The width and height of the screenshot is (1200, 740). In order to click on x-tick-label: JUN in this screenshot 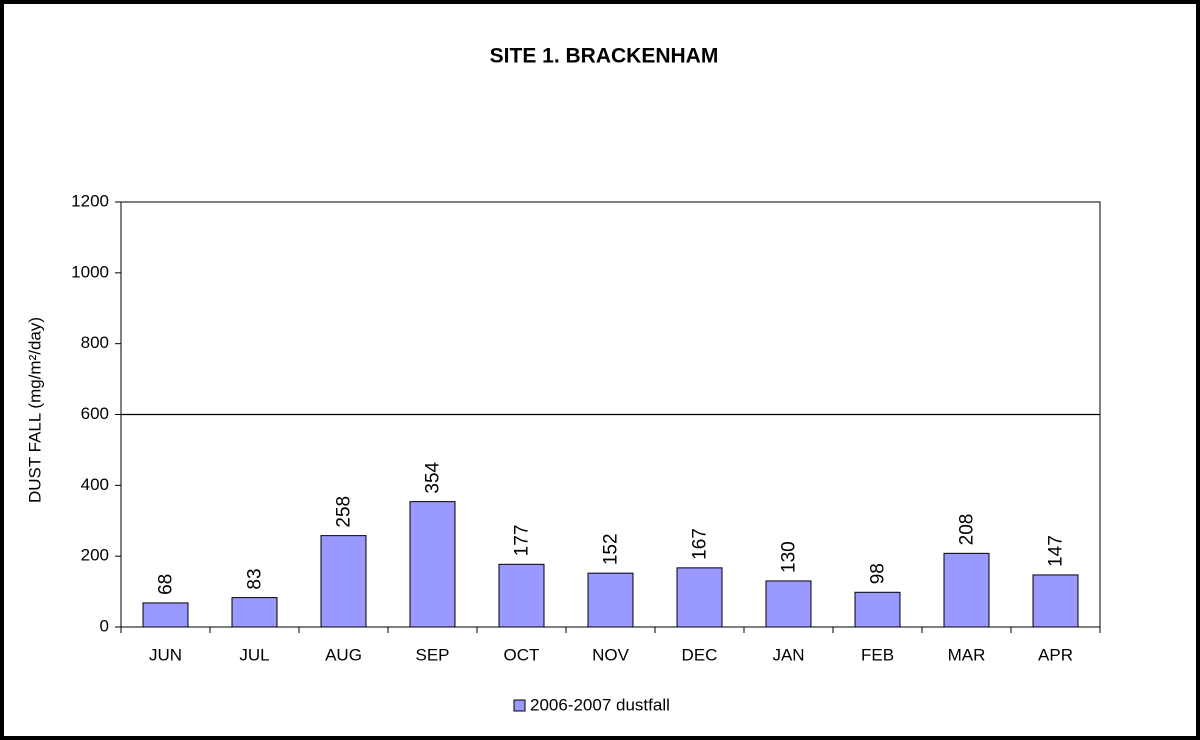, I will do `click(165, 654)`.